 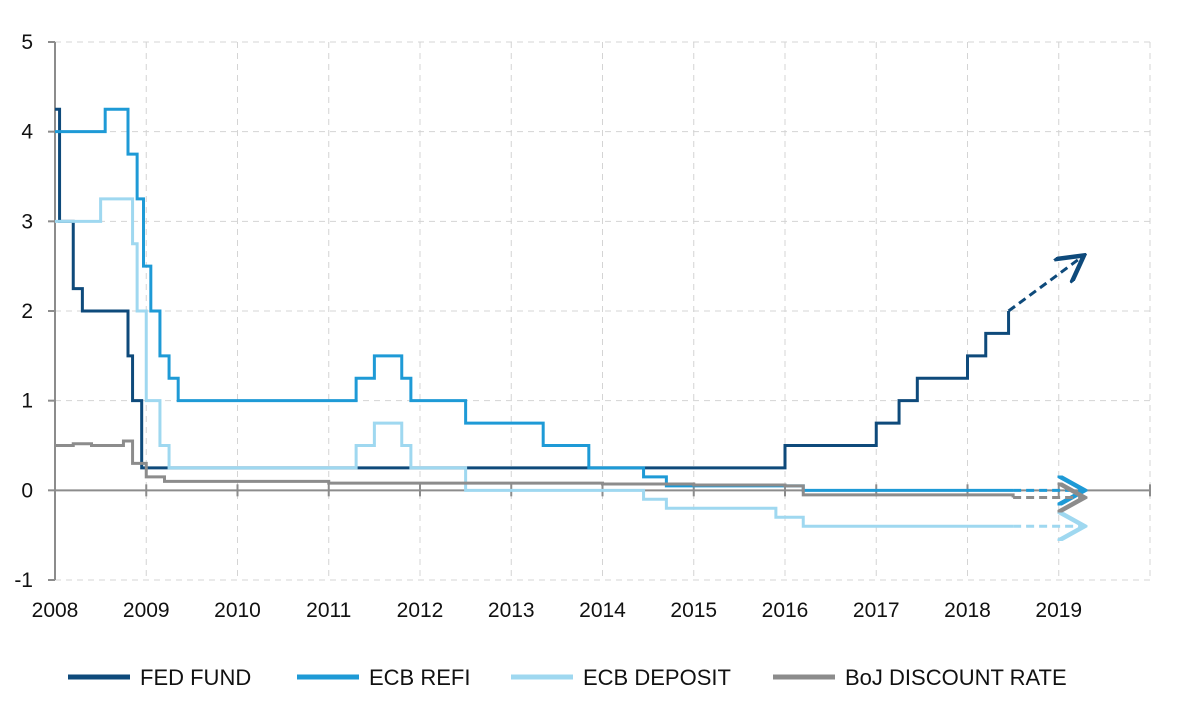 I want to click on y-tick-label: 5, so click(x=27, y=42).